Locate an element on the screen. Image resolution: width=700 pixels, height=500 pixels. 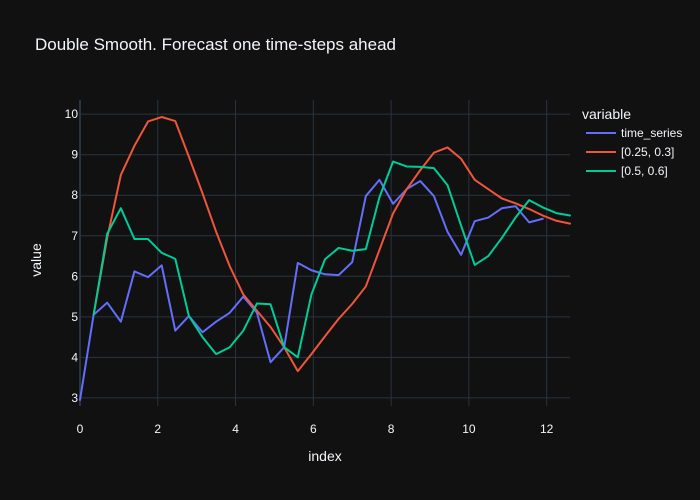
y-tick-label: 3 is located at coordinates (74, 398).